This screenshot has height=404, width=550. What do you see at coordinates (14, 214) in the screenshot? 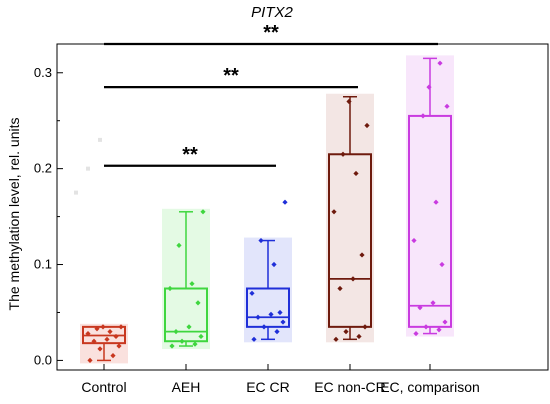
I see `y-axis-label: The methylation level, rel. units` at bounding box center [14, 214].